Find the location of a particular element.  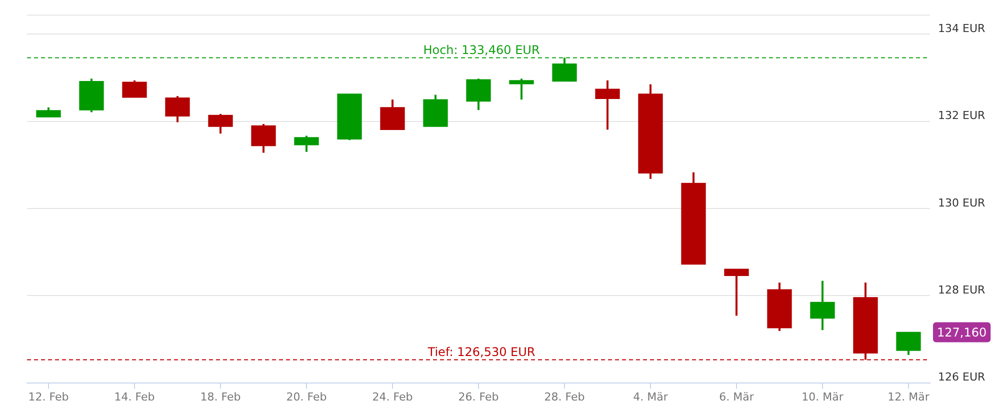

text: 127,160 is located at coordinates (962, 332).